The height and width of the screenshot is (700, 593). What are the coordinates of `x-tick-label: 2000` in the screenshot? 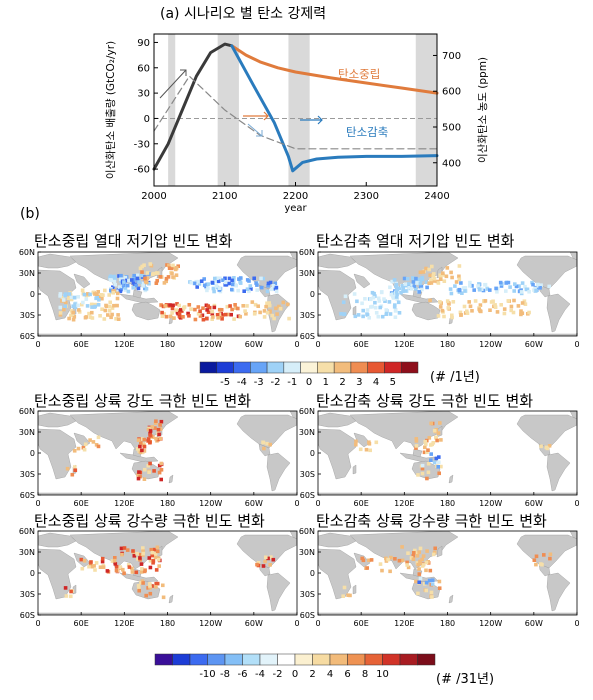 It's located at (153, 196).